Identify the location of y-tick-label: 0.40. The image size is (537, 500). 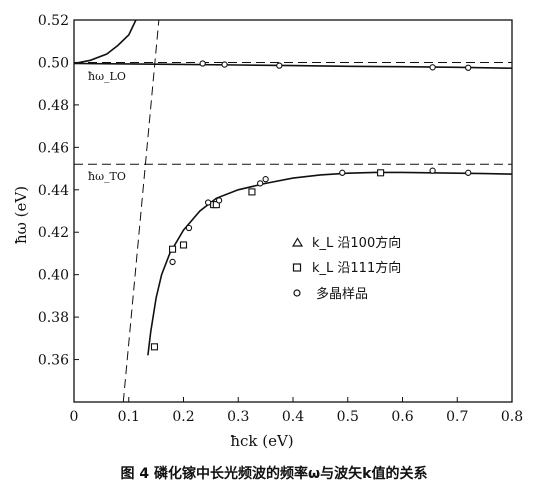
(53, 276).